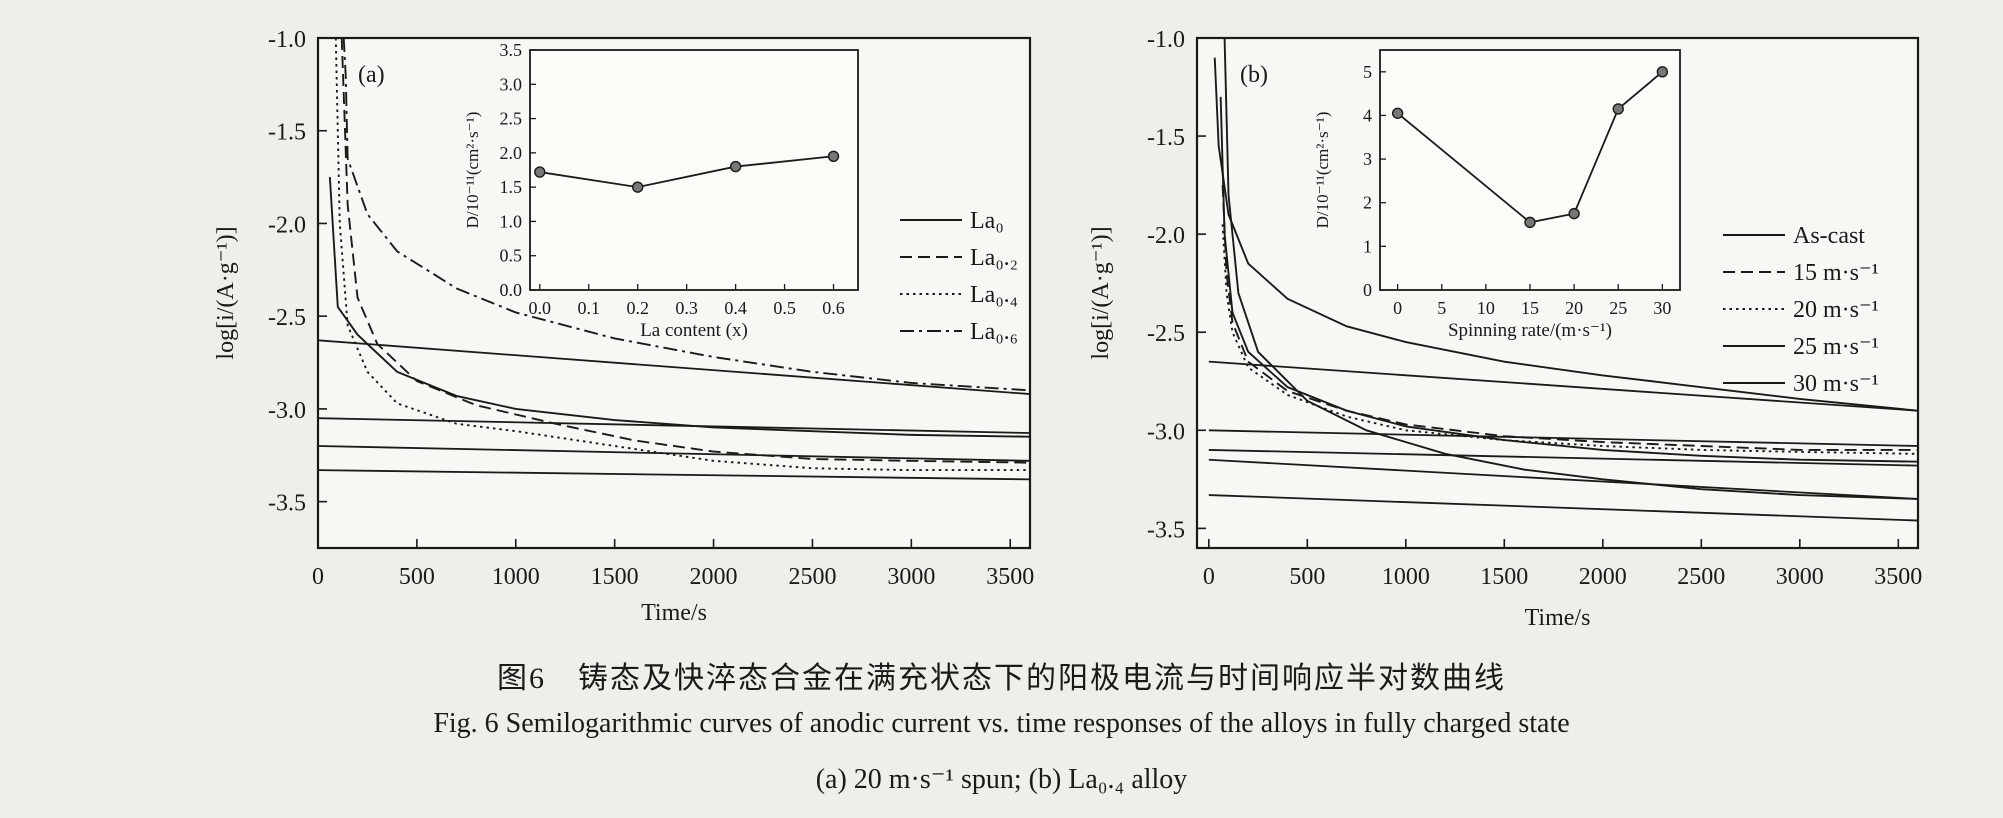 The height and width of the screenshot is (818, 2003). I want to click on panel-b-inset-x-tick-label: 5, so click(1441, 308).